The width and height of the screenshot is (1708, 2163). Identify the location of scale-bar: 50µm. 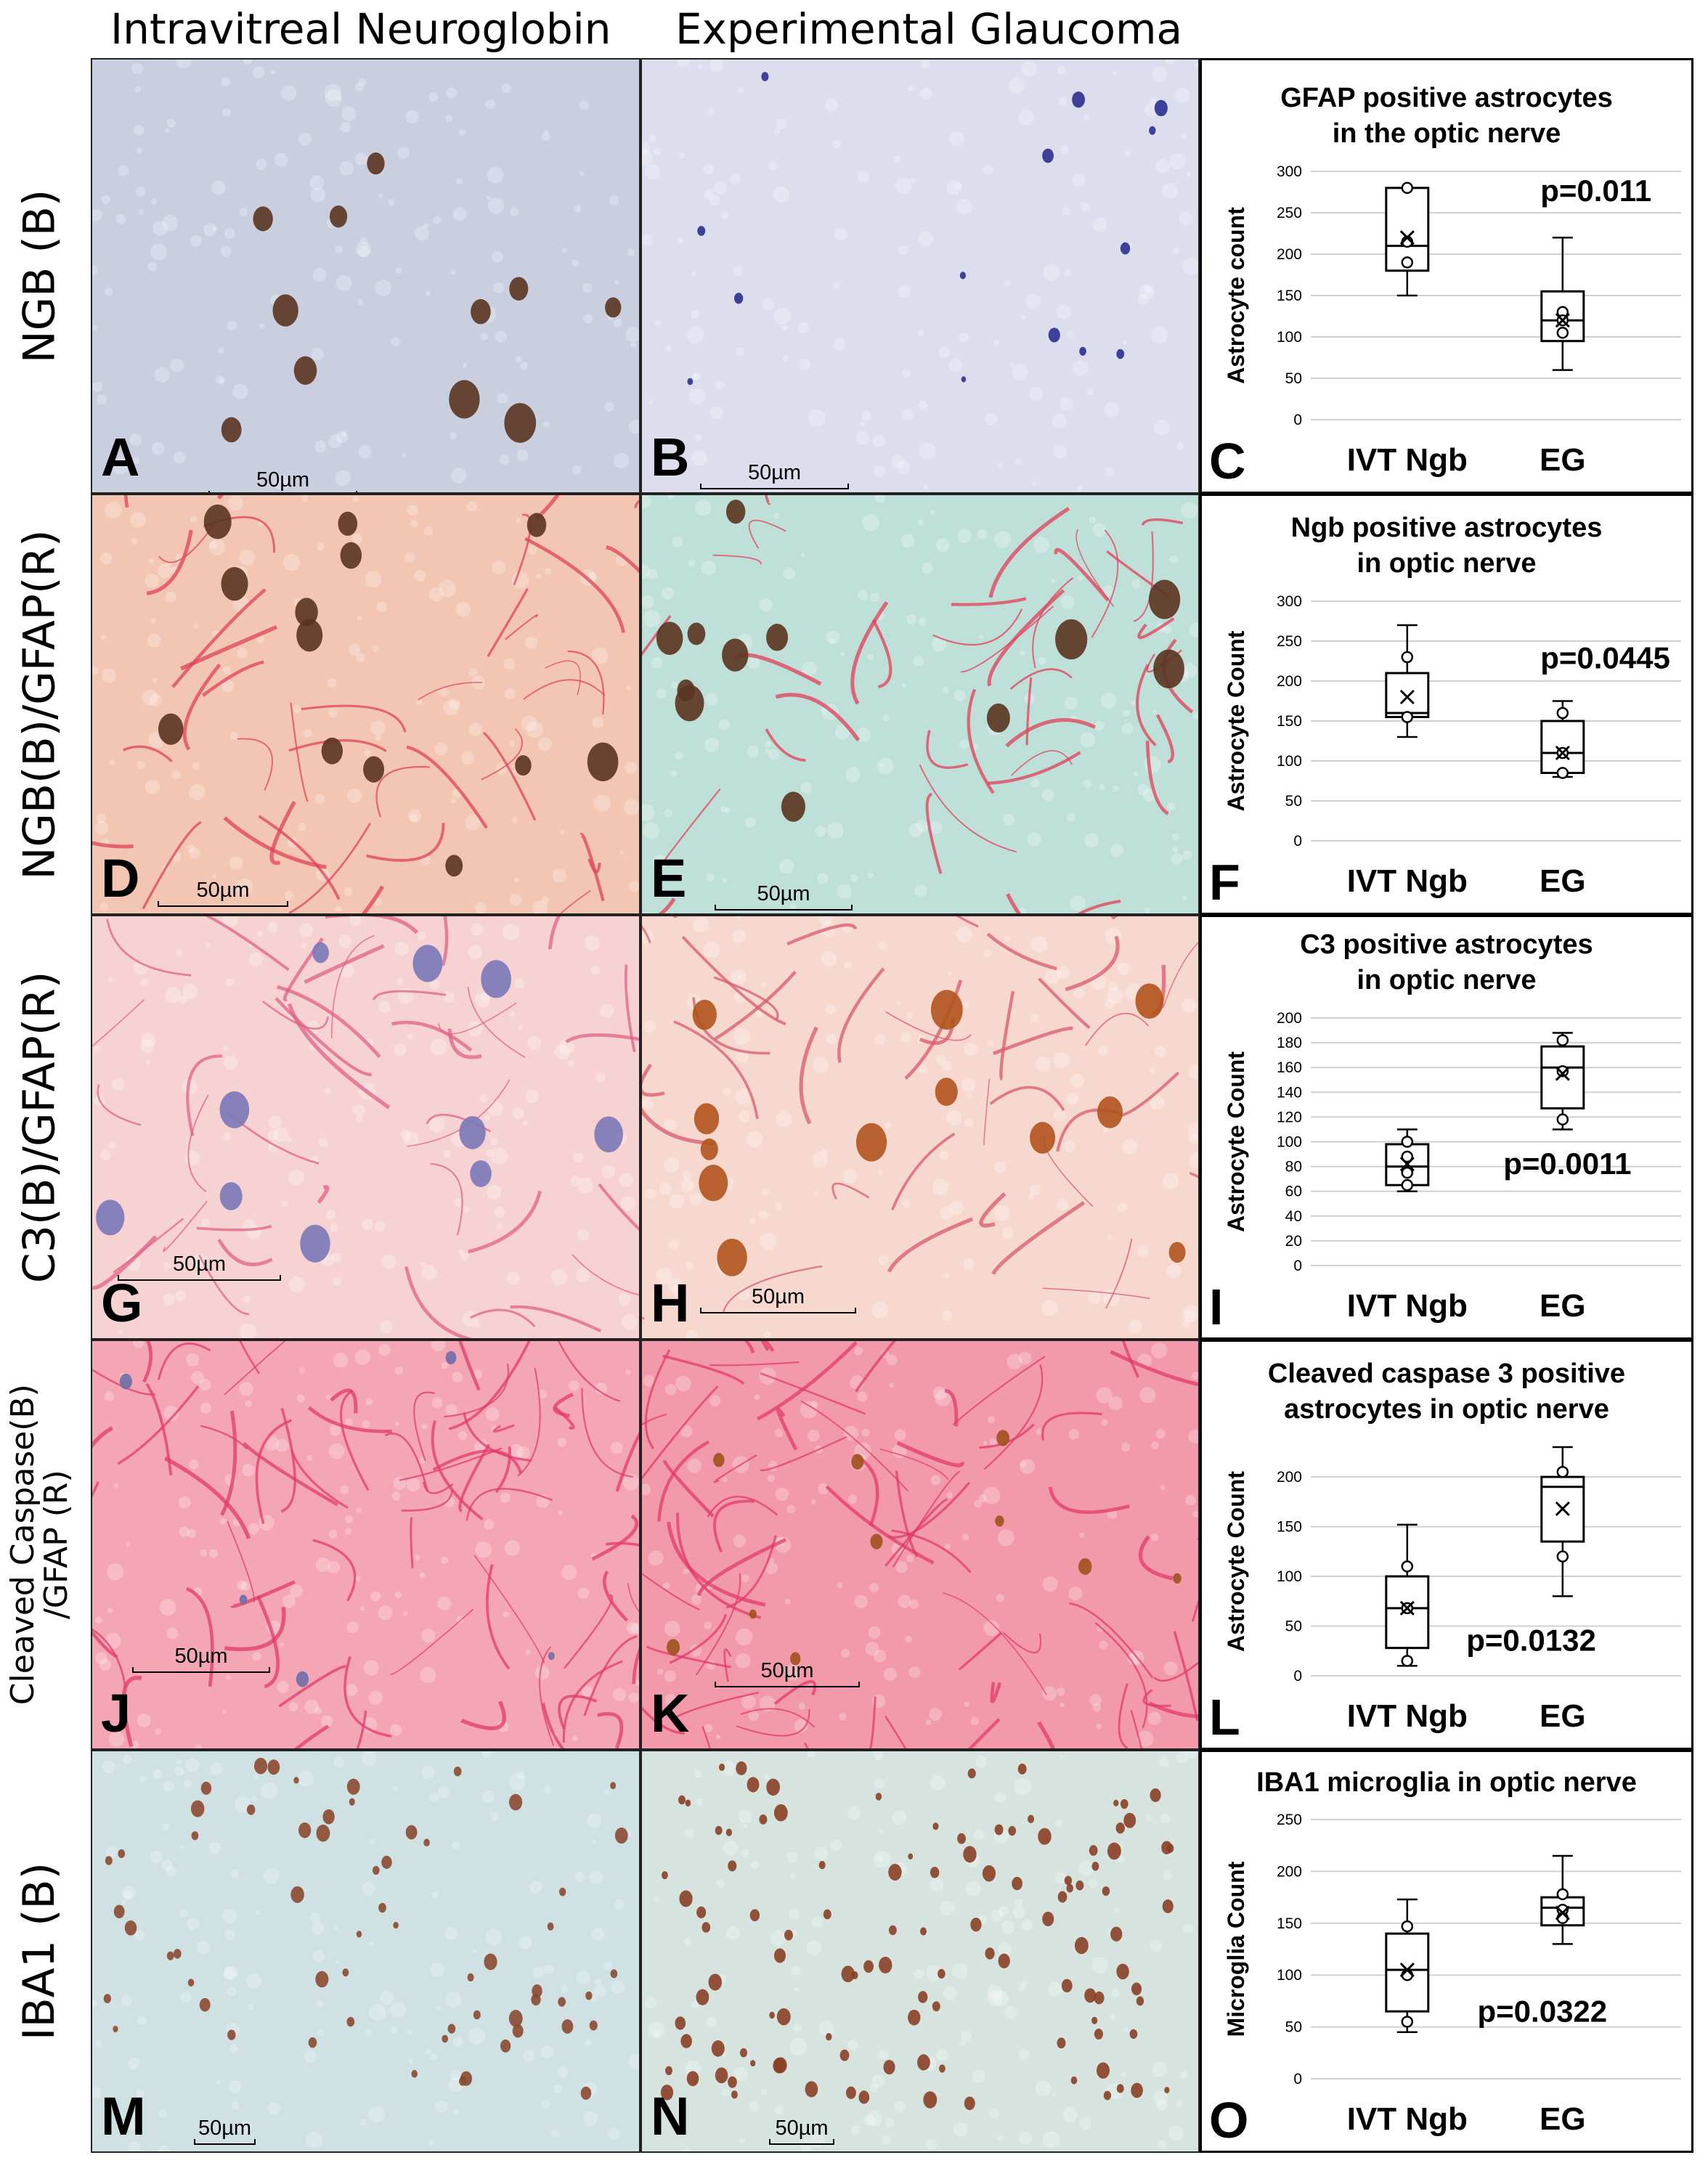
(282, 481).